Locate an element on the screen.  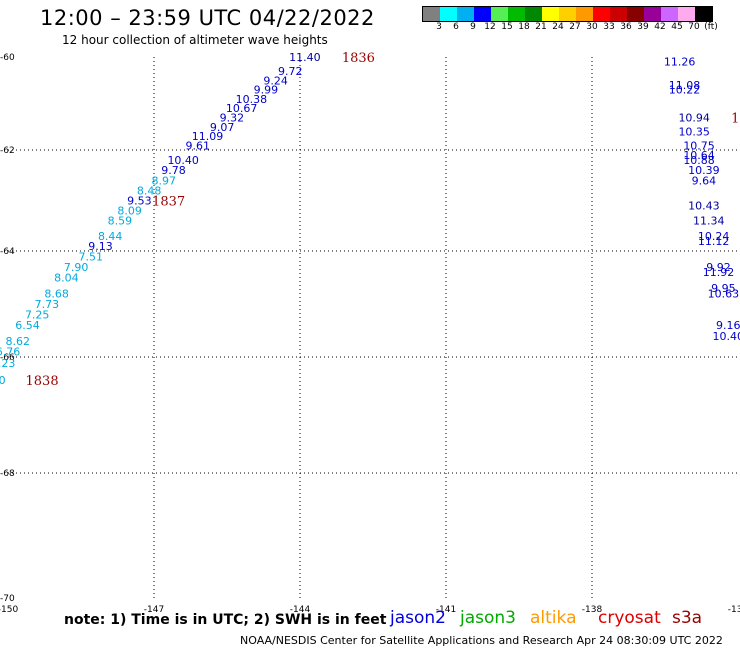
wave-height-value: 10.24 is located at coordinates (714, 236).